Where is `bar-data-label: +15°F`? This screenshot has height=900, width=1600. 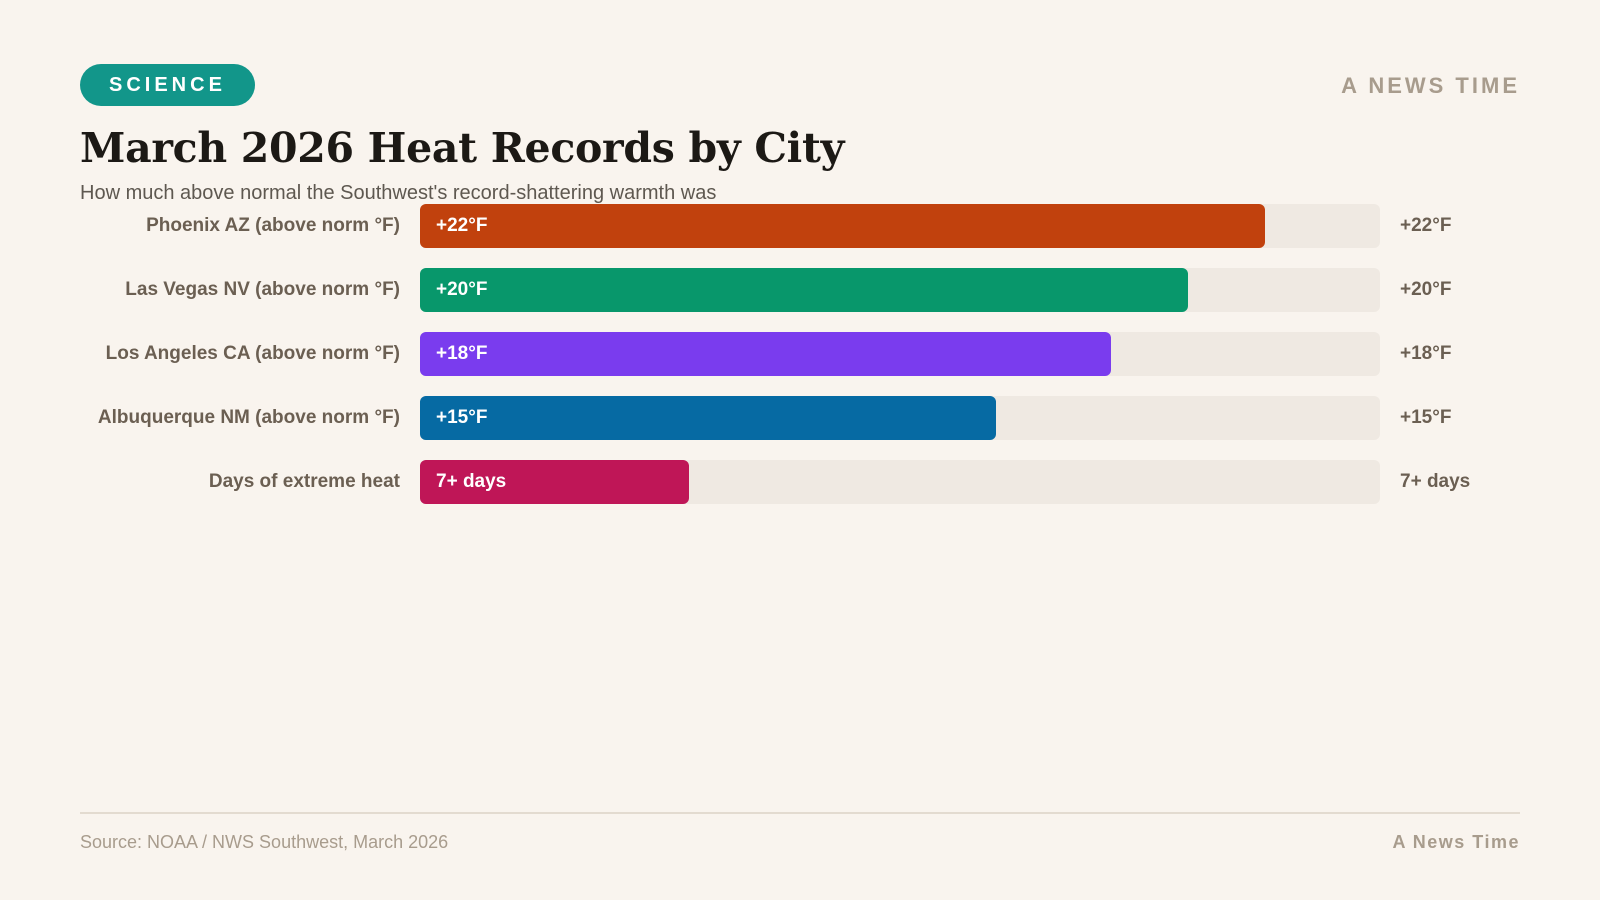 bar-data-label: +15°F is located at coordinates (462, 417).